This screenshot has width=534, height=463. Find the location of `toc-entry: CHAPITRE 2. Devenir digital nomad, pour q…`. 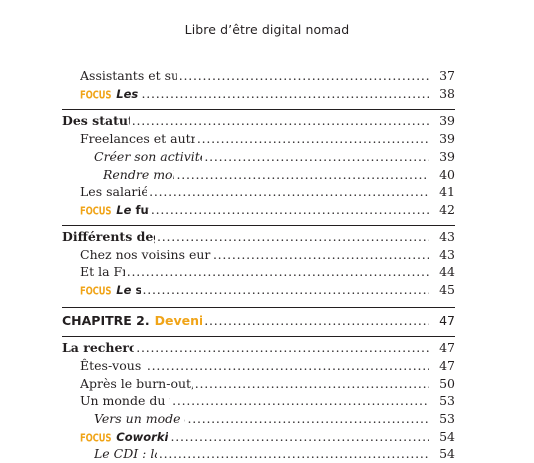

toc-entry: CHAPITRE 2. Devenir digital nomad, pour q… is located at coordinates (258, 321).